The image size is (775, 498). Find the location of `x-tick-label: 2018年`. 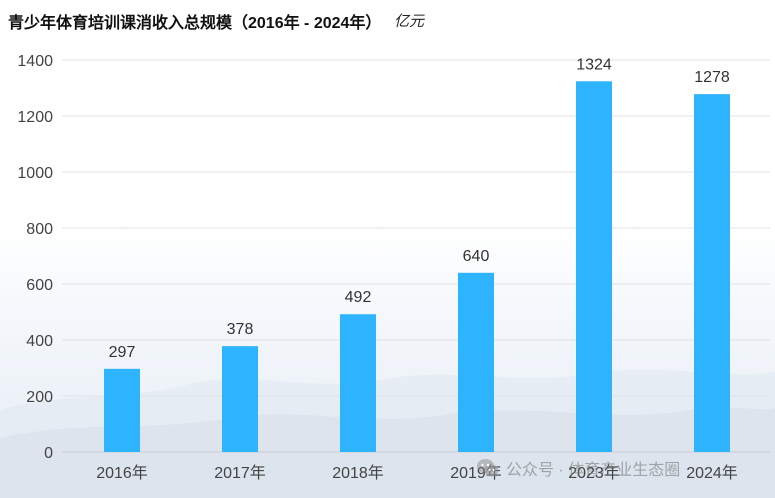

x-tick-label: 2018年 is located at coordinates (358, 473).